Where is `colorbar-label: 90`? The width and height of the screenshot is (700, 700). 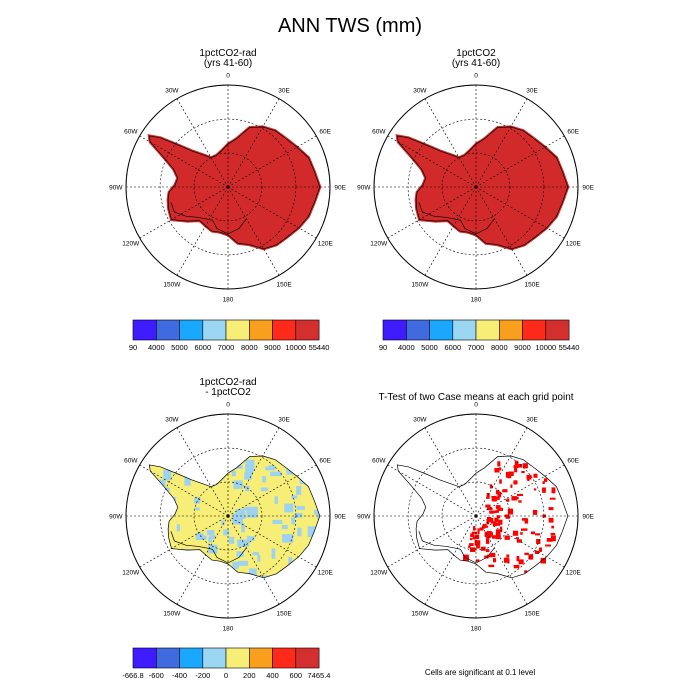 colorbar-label: 90 is located at coordinates (133, 347).